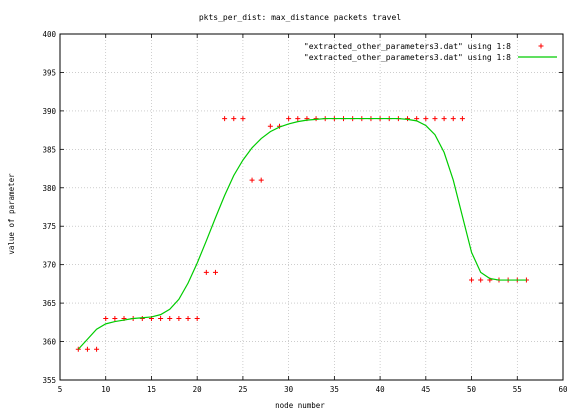  I want to click on y-tick-label: 395, so click(49, 72).